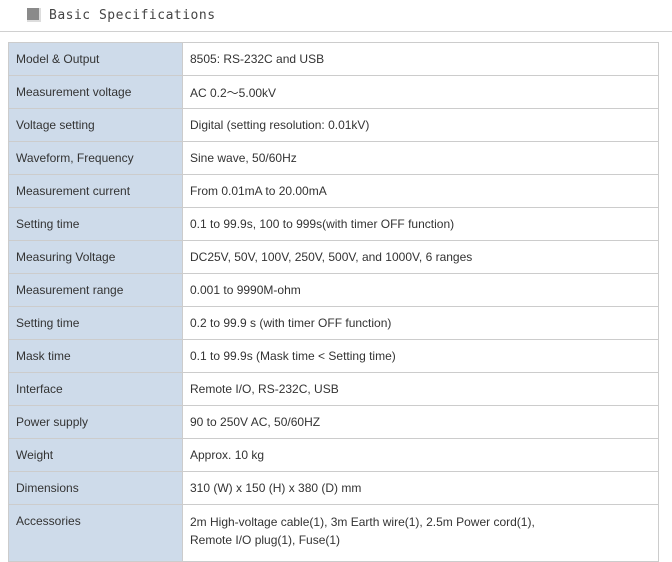 The height and width of the screenshot is (562, 672). I want to click on spec-value-line: Remote I/O plug(1), Fuse(1), so click(265, 540).